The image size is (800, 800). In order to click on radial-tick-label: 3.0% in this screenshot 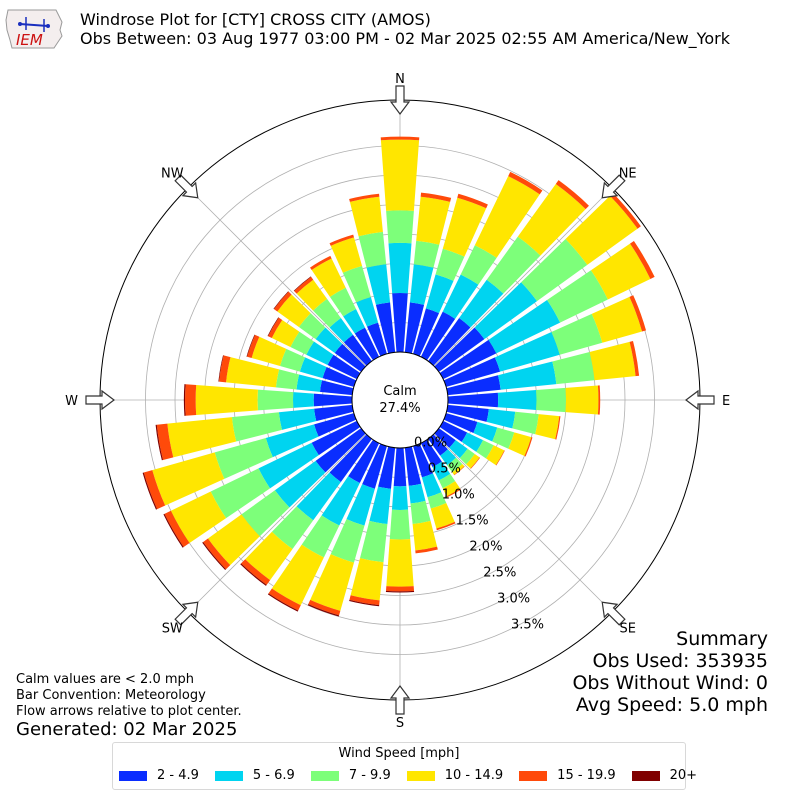, I will do `click(513, 599)`.